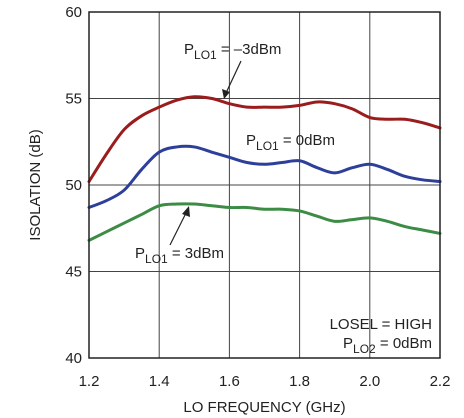  I want to click on x-tick-label-5: 2.2, so click(440, 381).